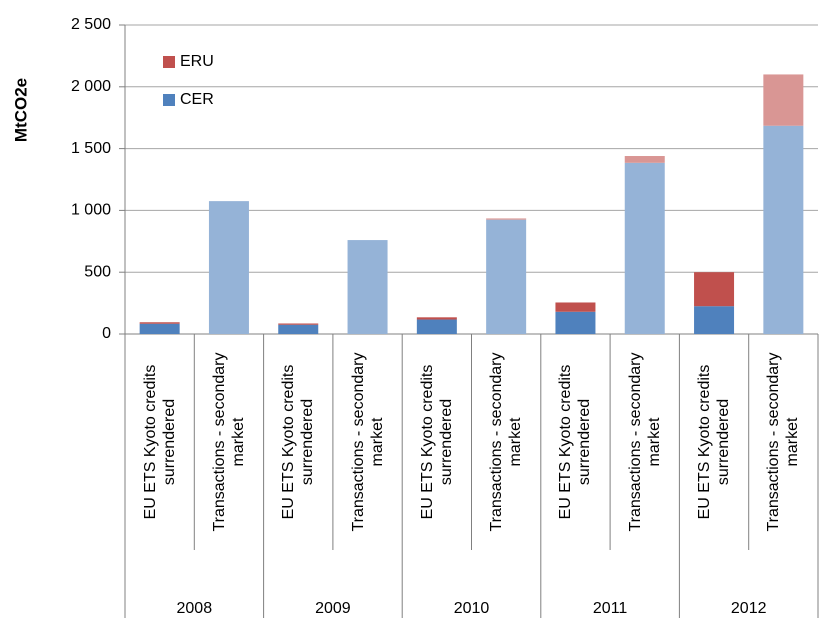 The image size is (822, 622). Describe the element at coordinates (197, 99) in the screenshot. I see `legend-label: CER` at that location.